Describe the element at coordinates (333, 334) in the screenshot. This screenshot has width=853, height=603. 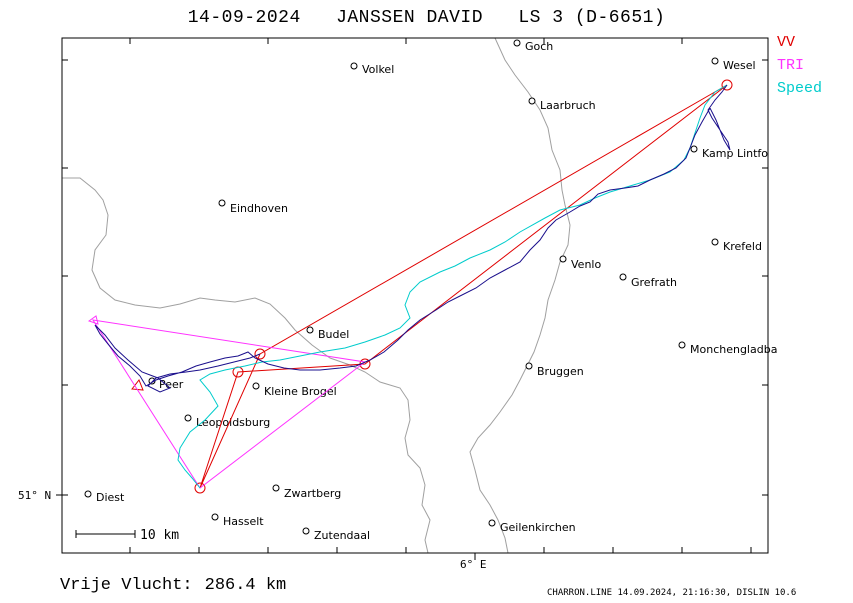
I see `svg-text: Budel` at that location.